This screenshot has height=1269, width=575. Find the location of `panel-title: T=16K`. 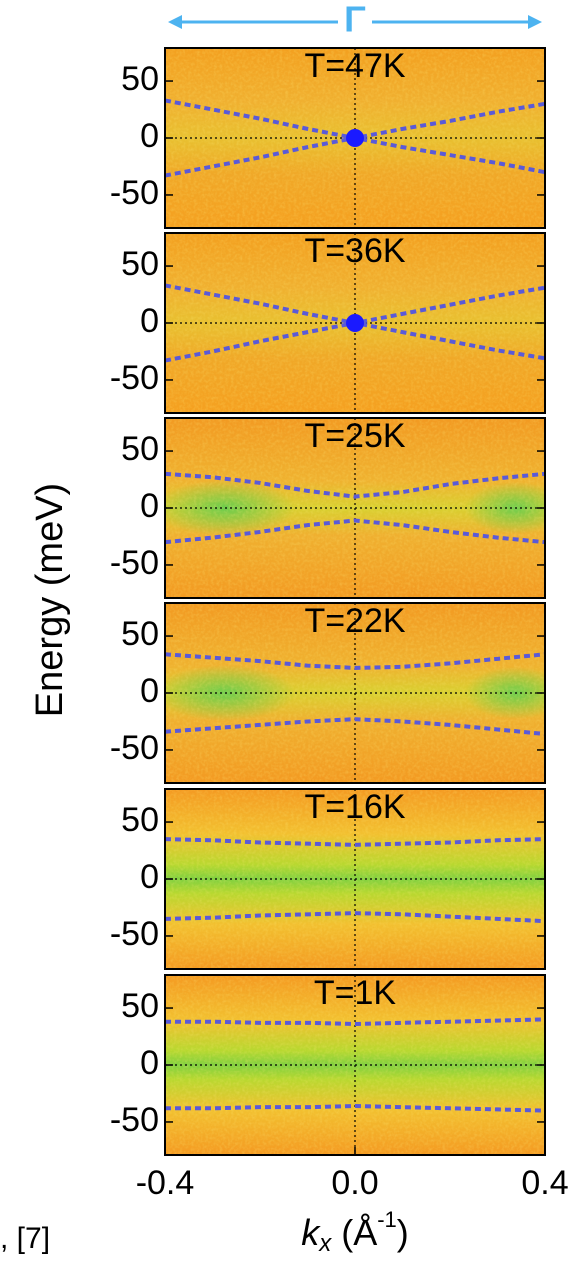

panel-title: T=16K is located at coordinates (354, 807).